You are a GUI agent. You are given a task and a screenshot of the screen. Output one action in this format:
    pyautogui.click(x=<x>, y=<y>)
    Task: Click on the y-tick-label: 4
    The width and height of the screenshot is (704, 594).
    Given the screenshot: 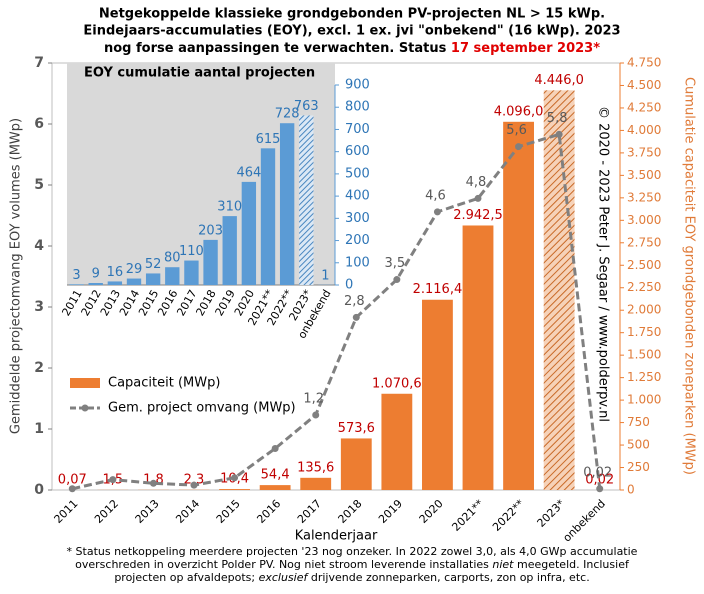 What is the action you would take?
    pyautogui.click(x=39, y=246)
    